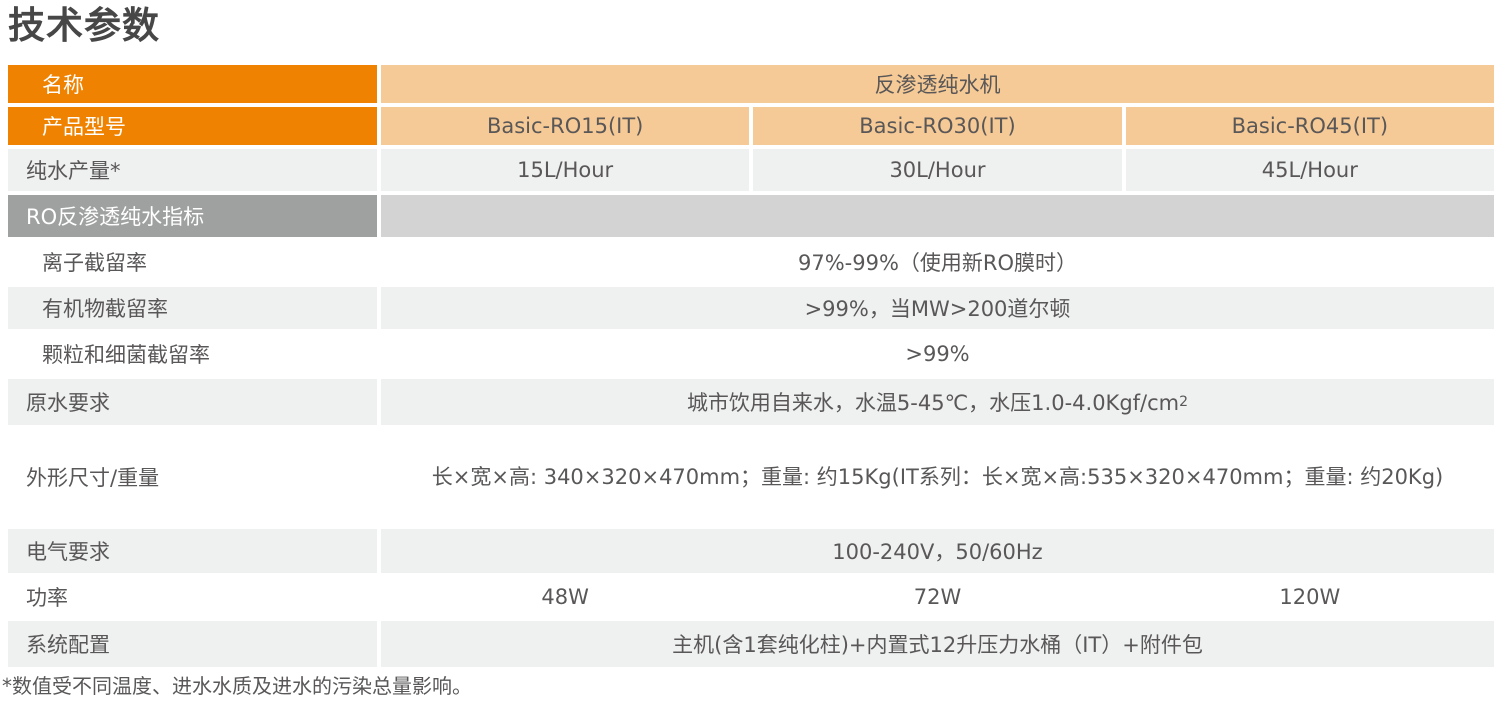  Describe the element at coordinates (937, 354) in the screenshot. I see `cell-particle-rejection: >99%` at that location.